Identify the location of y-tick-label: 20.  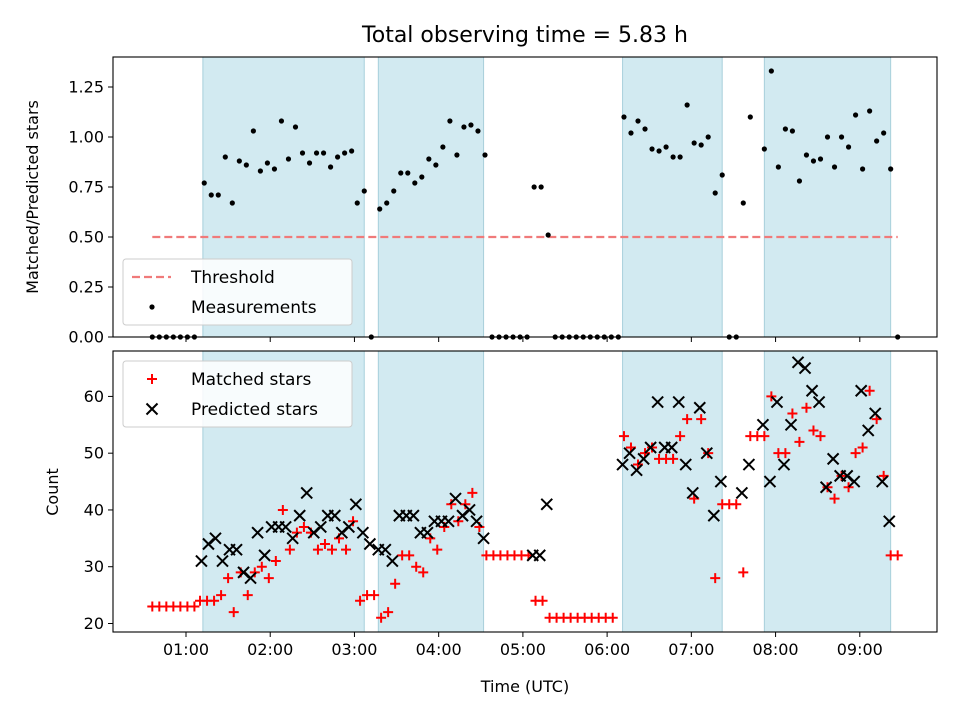
(94, 623).